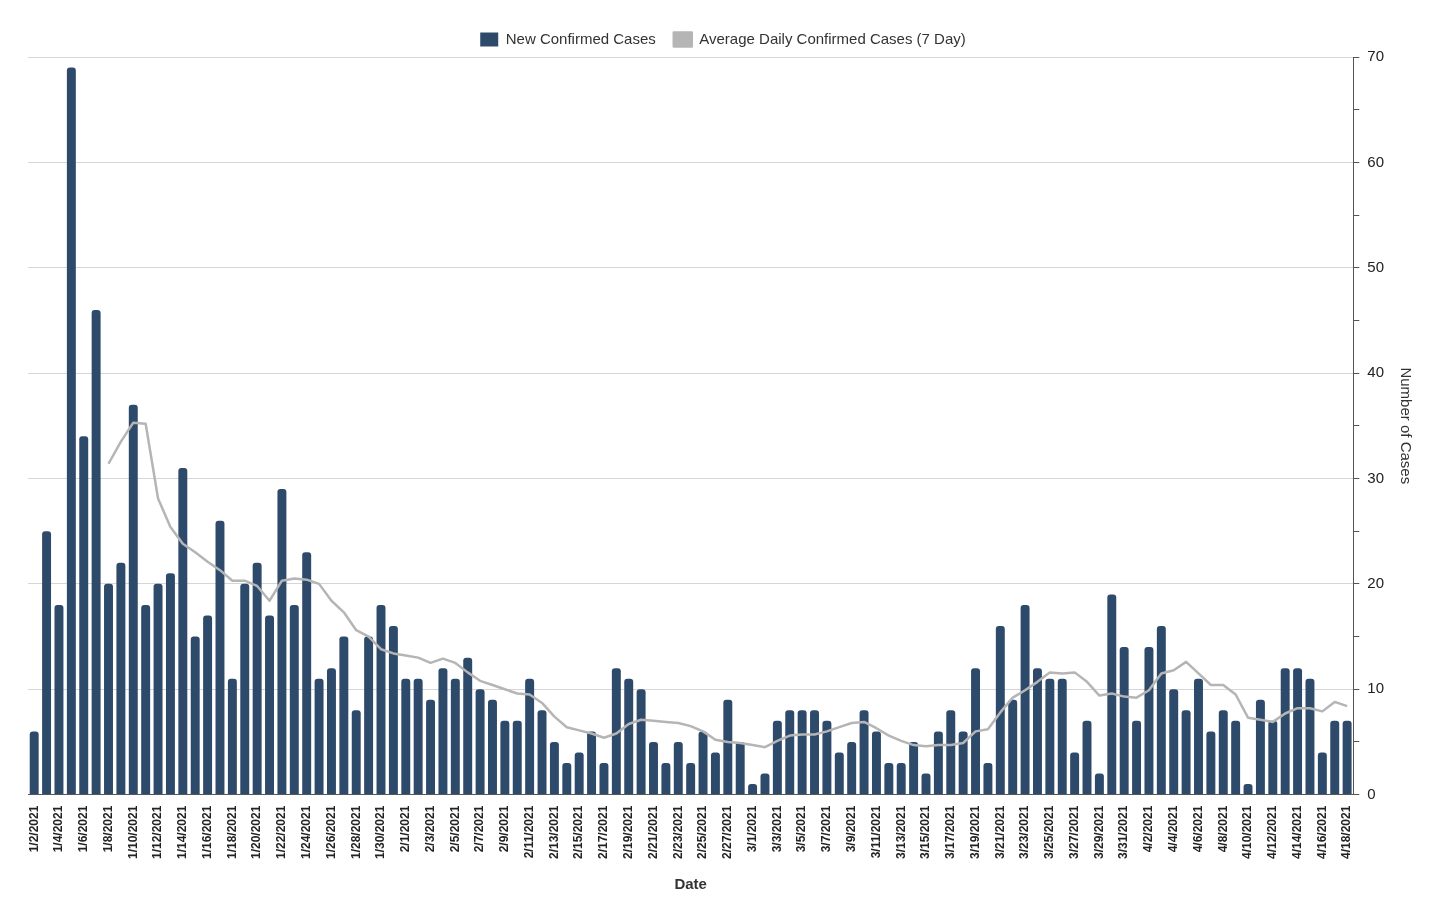 This screenshot has width=1446, height=912. I want to click on x-tick-label: 3/13/2021, so click(900, 832).